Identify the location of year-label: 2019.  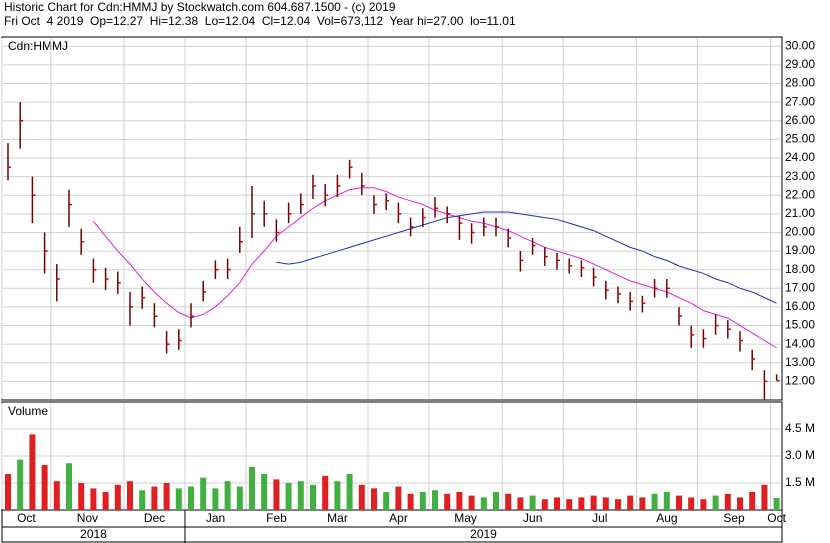
(483, 534).